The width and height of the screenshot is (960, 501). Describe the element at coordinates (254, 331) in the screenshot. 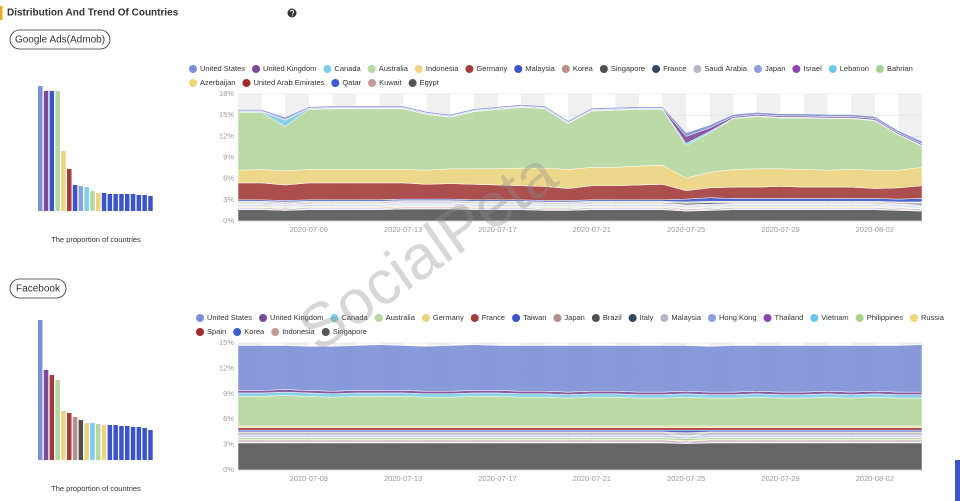

I see `legend-label: Korea` at that location.